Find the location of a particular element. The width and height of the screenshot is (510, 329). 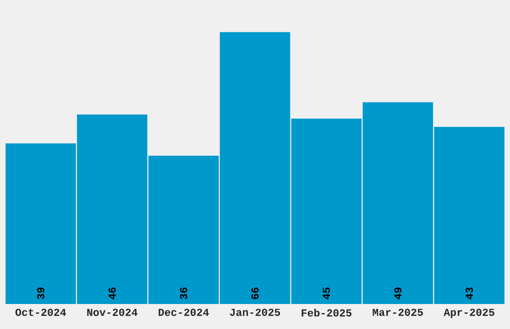

data-label: 66 is located at coordinates (255, 294).